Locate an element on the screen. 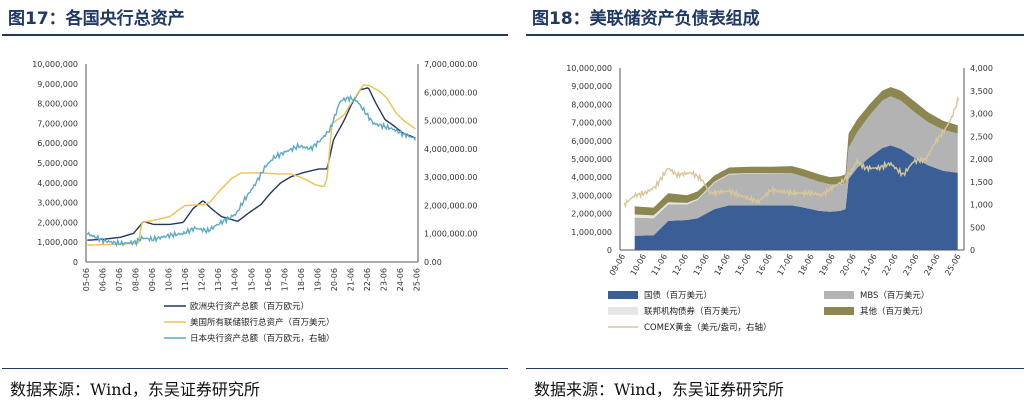 This screenshot has height=402, width=1032. x-tick-label: 13-06 is located at coordinates (701, 265).